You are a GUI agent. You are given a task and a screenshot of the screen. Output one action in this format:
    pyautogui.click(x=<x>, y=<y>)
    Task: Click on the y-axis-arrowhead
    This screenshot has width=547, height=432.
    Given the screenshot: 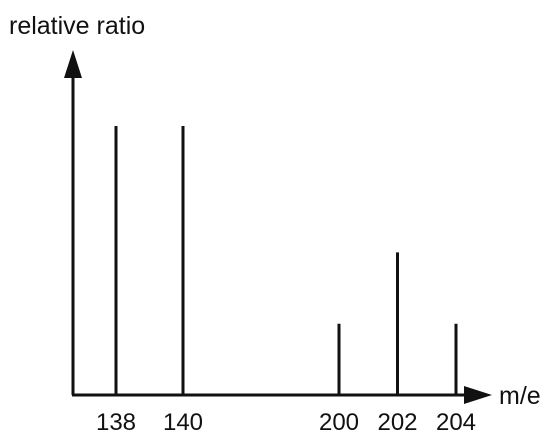 What is the action you would take?
    pyautogui.click(x=73, y=64)
    